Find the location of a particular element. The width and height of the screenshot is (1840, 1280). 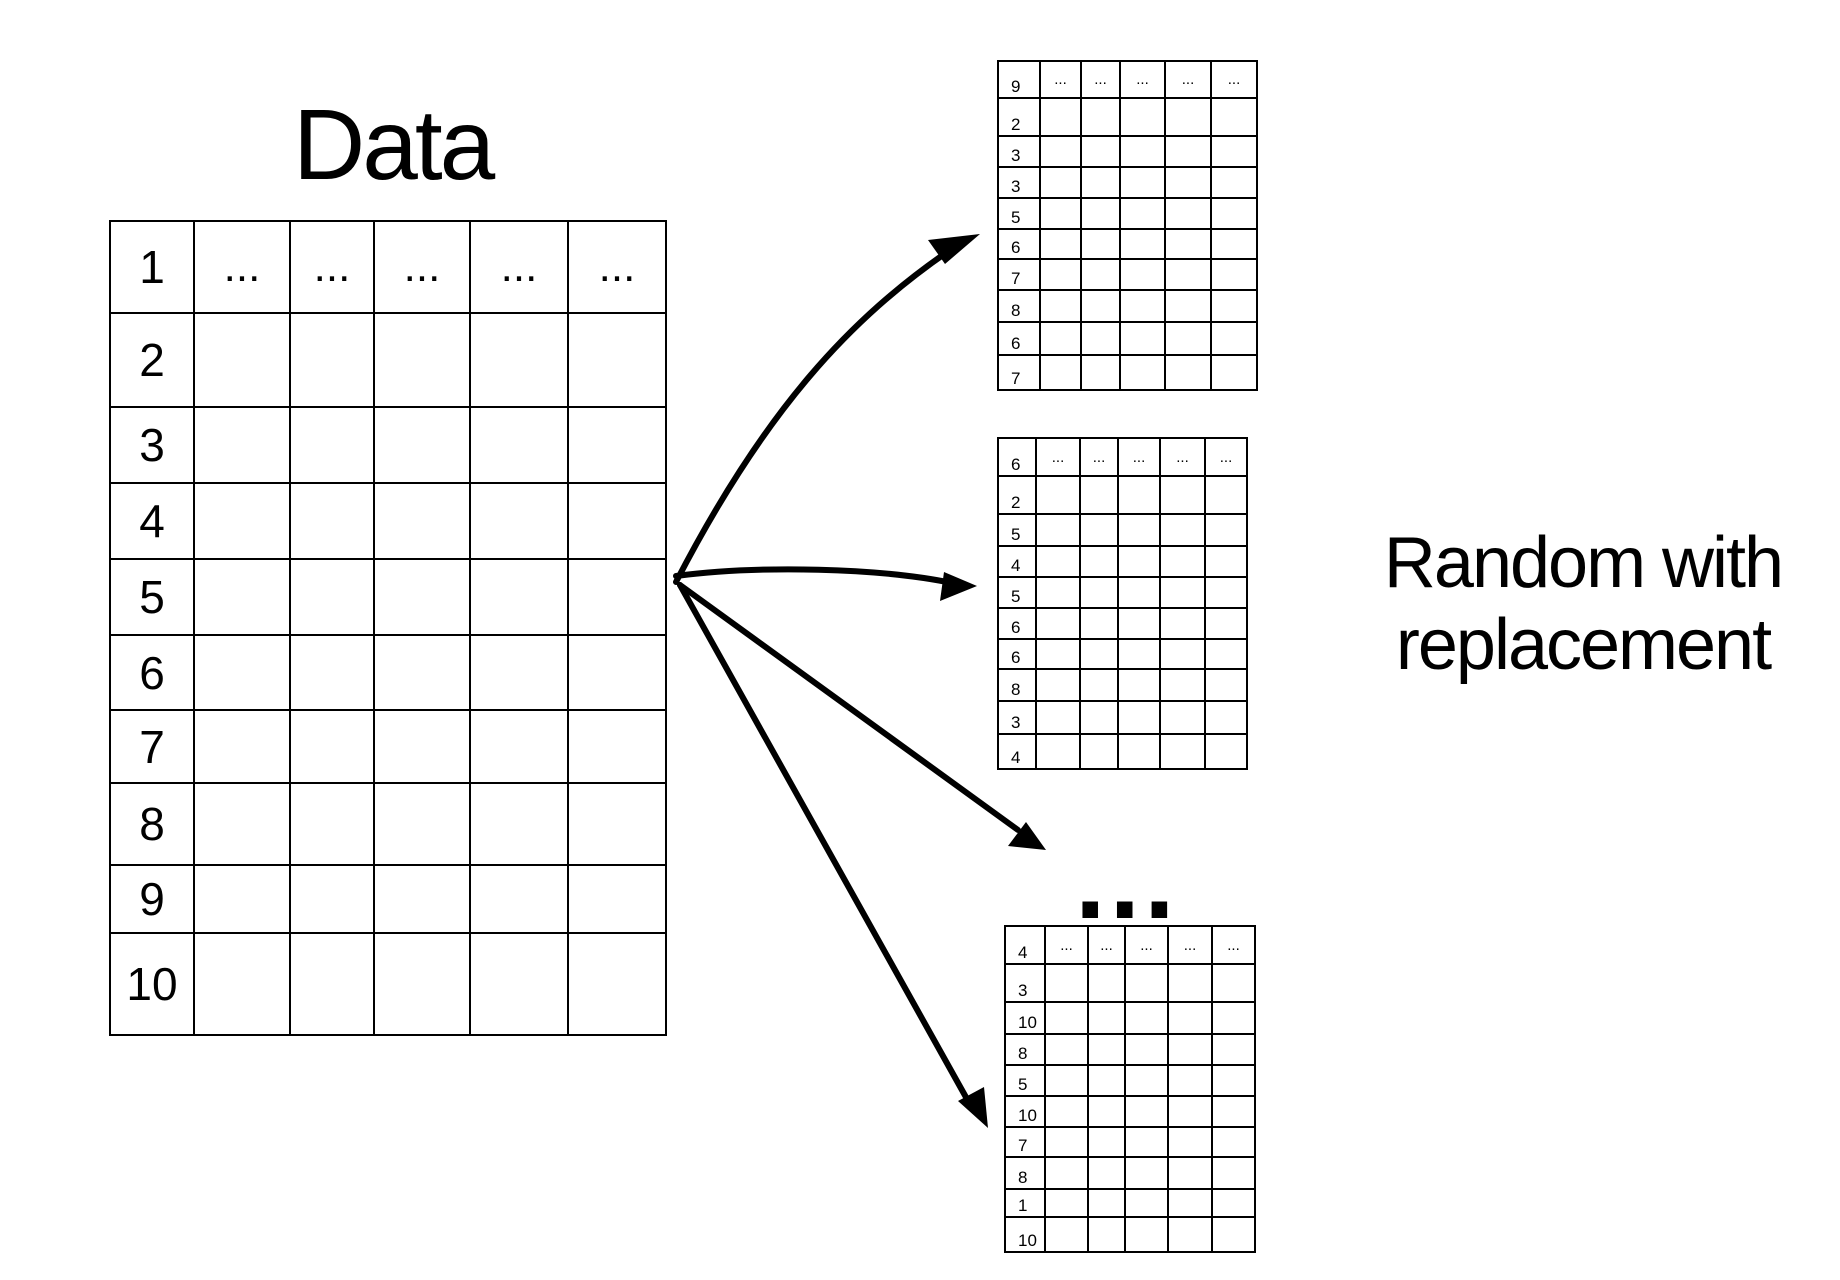

table-row: 9 is located at coordinates (388, 899).